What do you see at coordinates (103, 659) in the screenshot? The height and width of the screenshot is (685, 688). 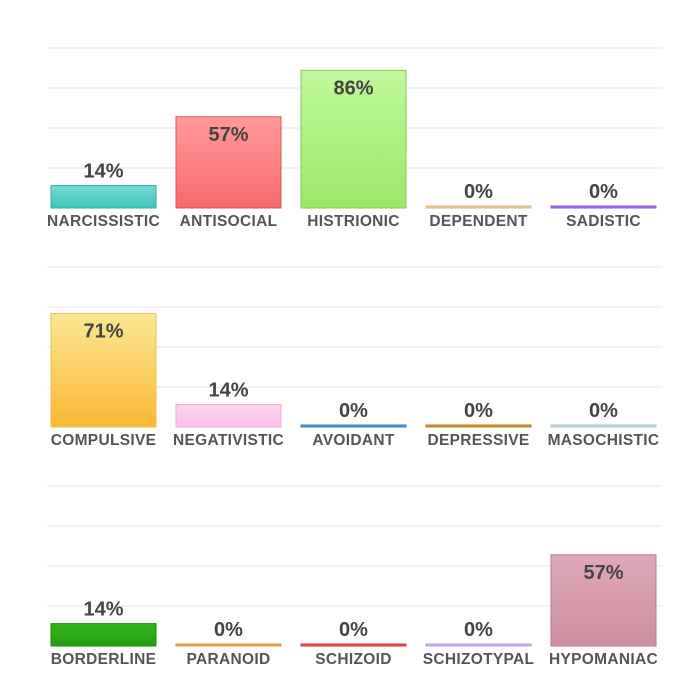 I see `category-label-borderline: BORDERLINE` at bounding box center [103, 659].